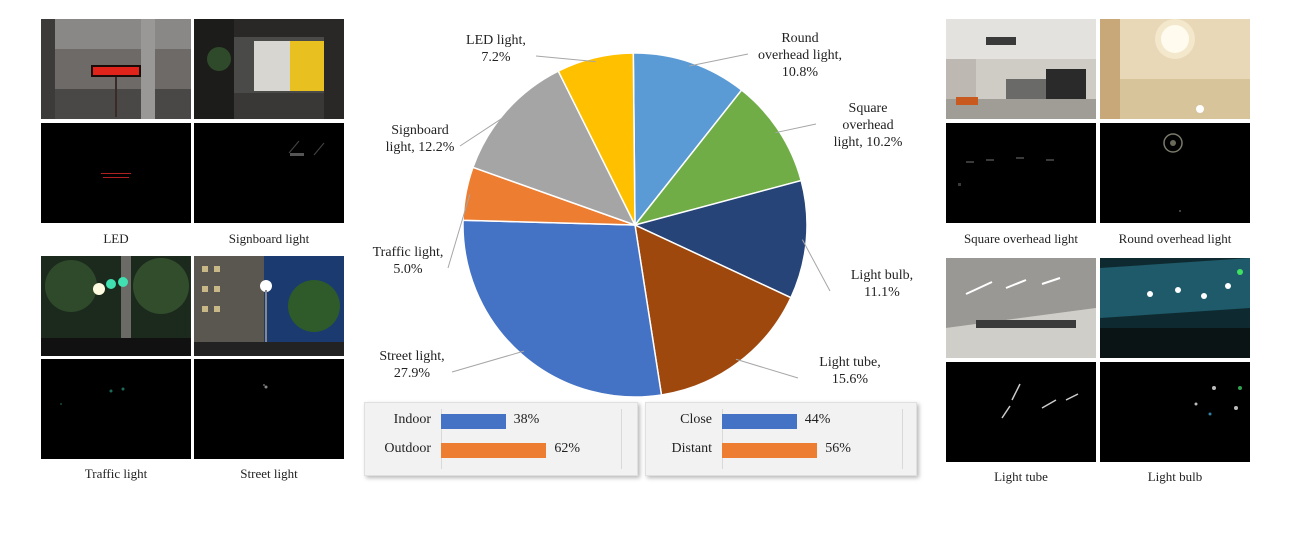 This screenshot has height=559, width=1295. What do you see at coordinates (565, 59) in the screenshot?
I see `leader-line-led-light` at bounding box center [565, 59].